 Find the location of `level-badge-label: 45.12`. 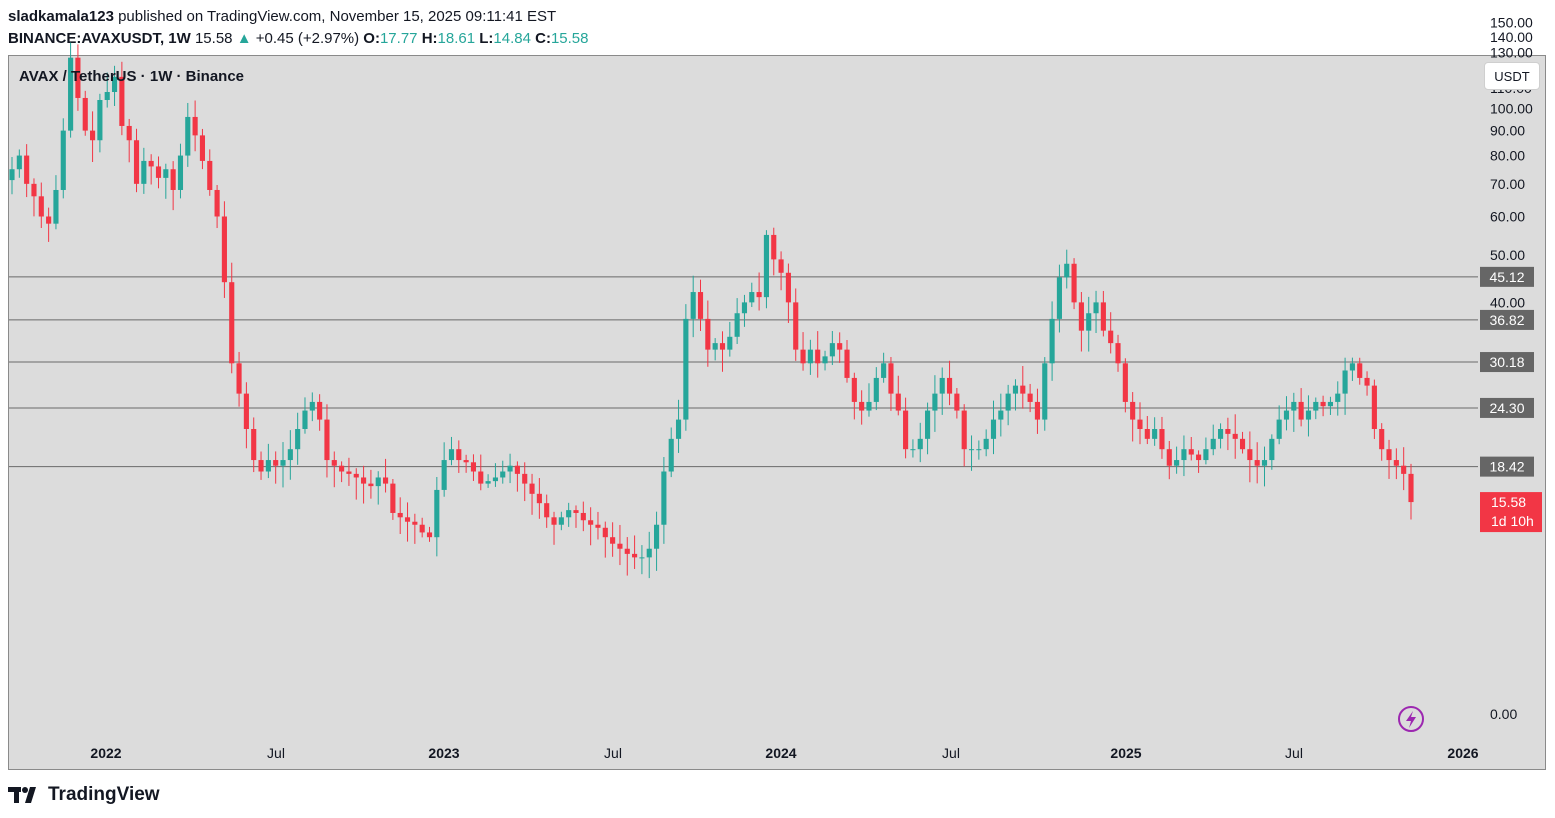

level-badge-label: 45.12 is located at coordinates (1506, 277).